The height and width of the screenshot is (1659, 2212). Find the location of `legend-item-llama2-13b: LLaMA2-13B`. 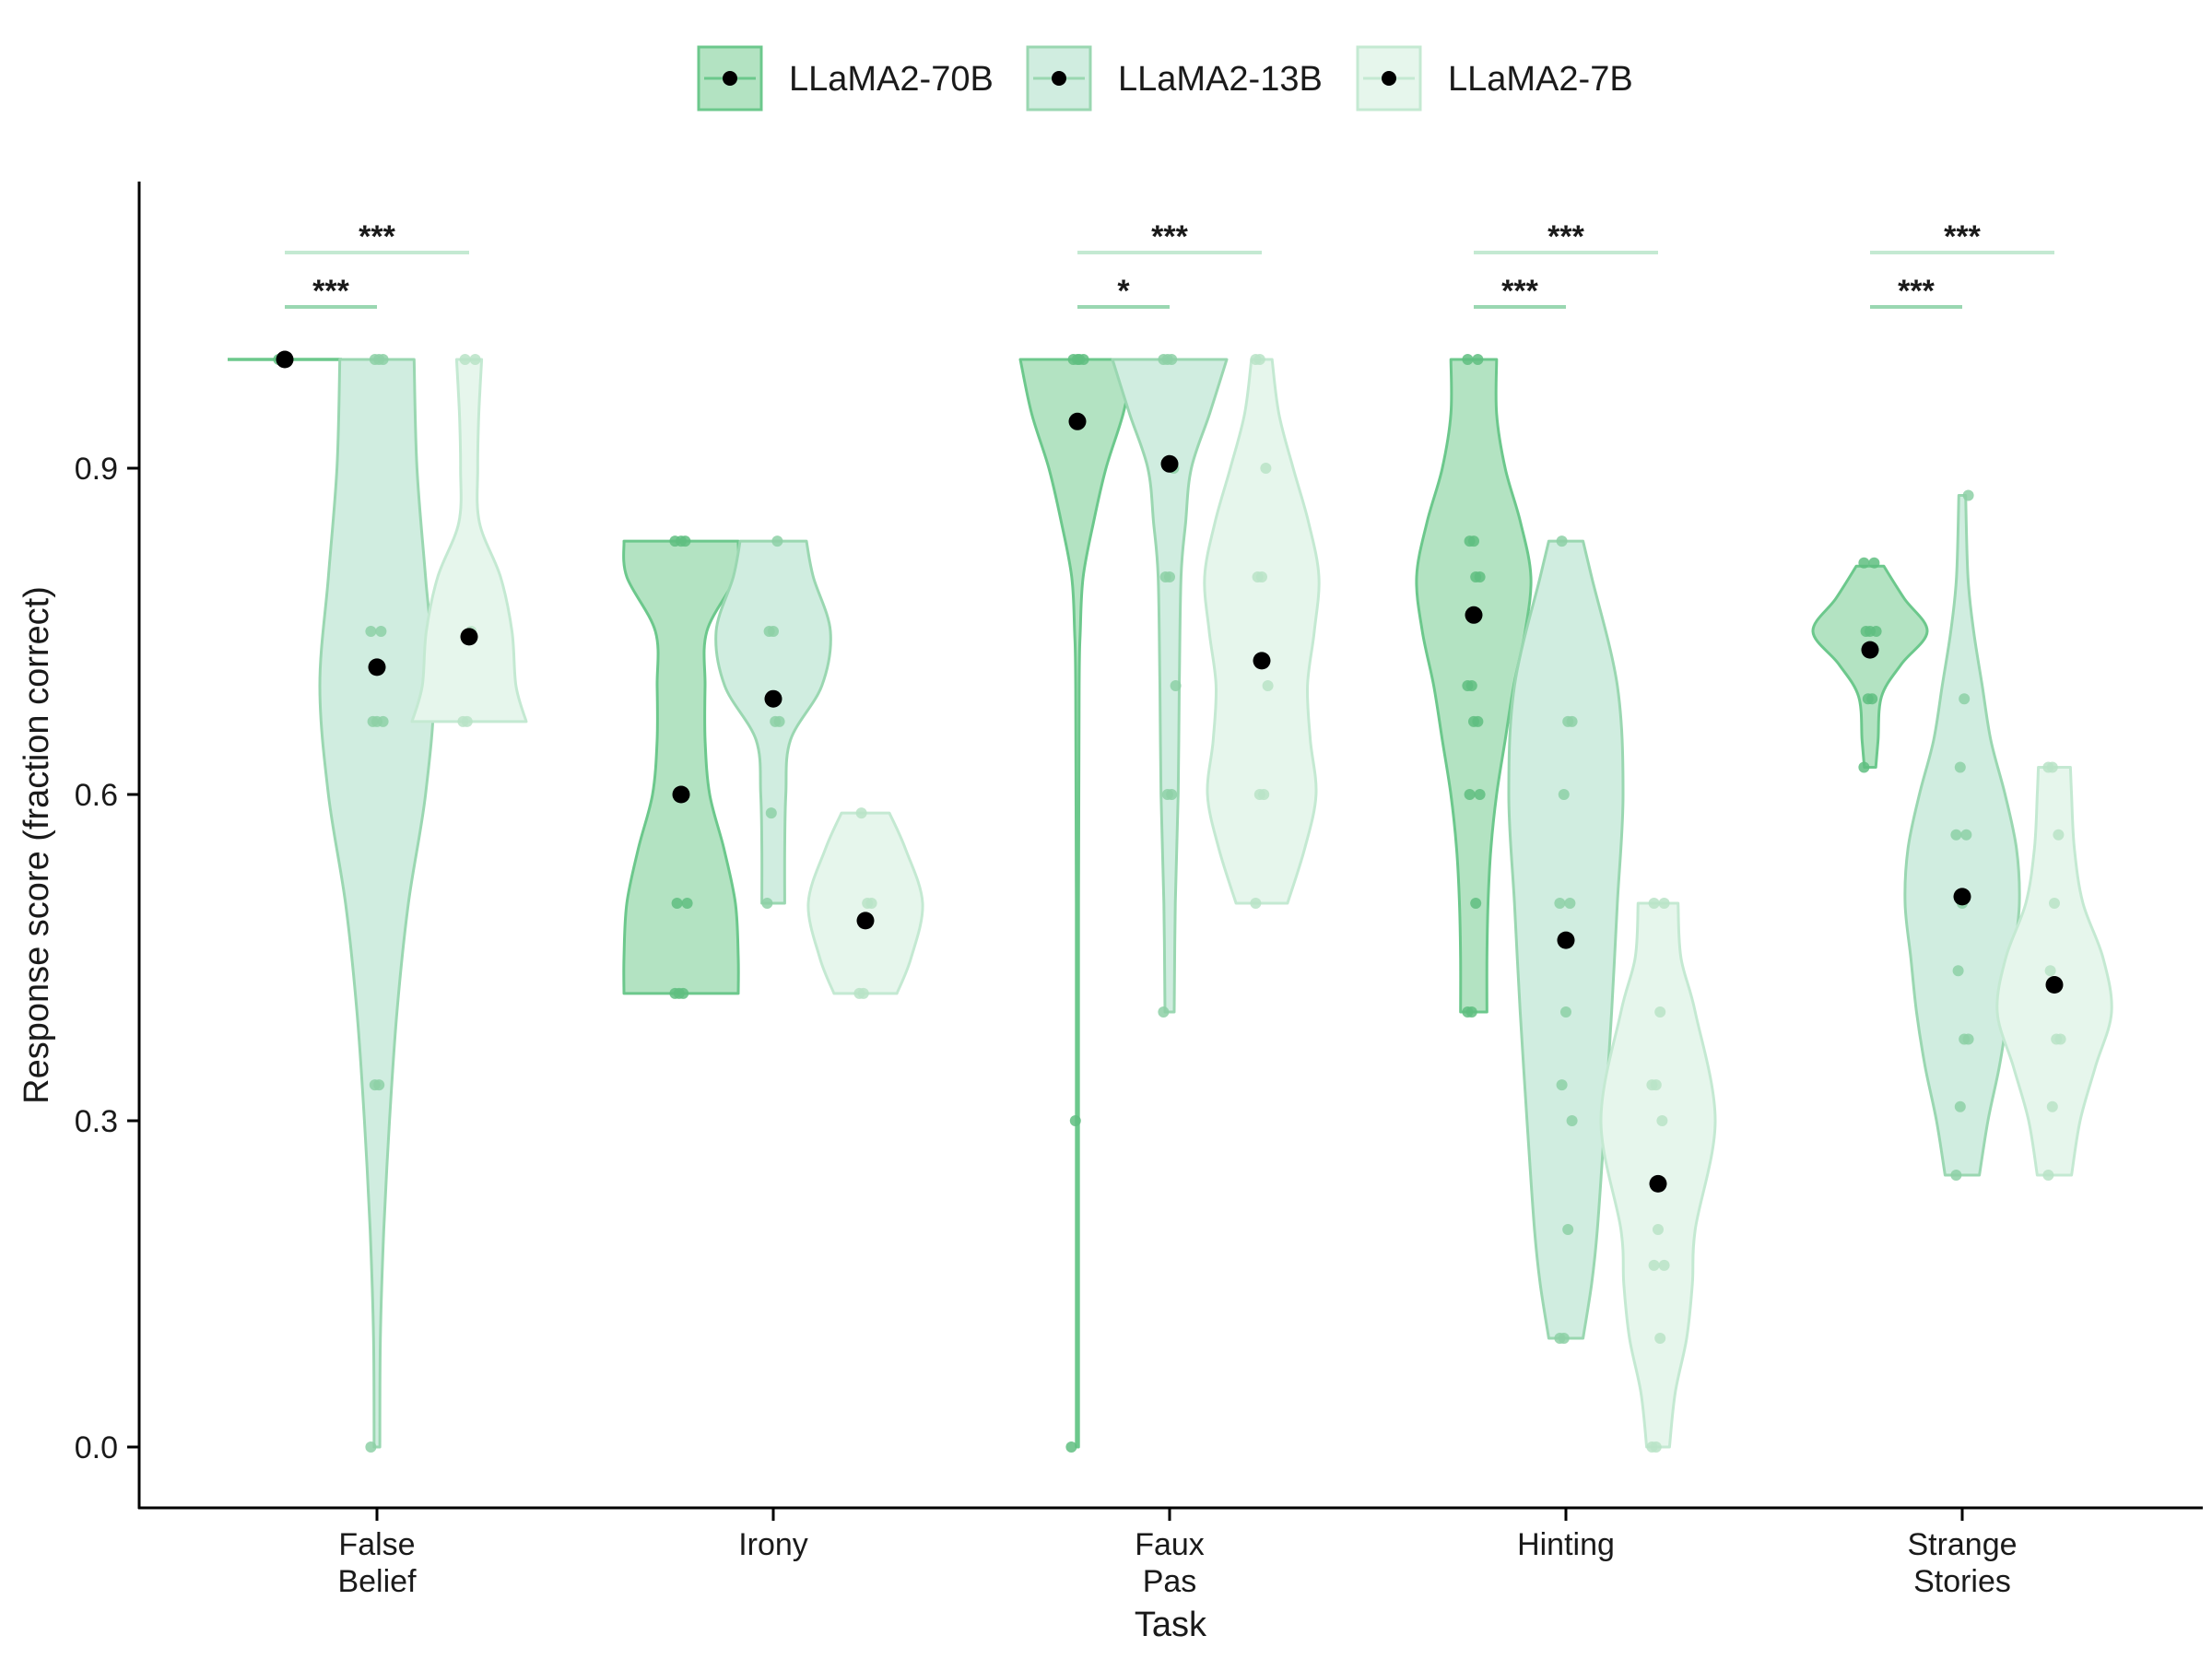

legend-item-llama2-13b: LLaMA2-13B is located at coordinates (1174, 78).